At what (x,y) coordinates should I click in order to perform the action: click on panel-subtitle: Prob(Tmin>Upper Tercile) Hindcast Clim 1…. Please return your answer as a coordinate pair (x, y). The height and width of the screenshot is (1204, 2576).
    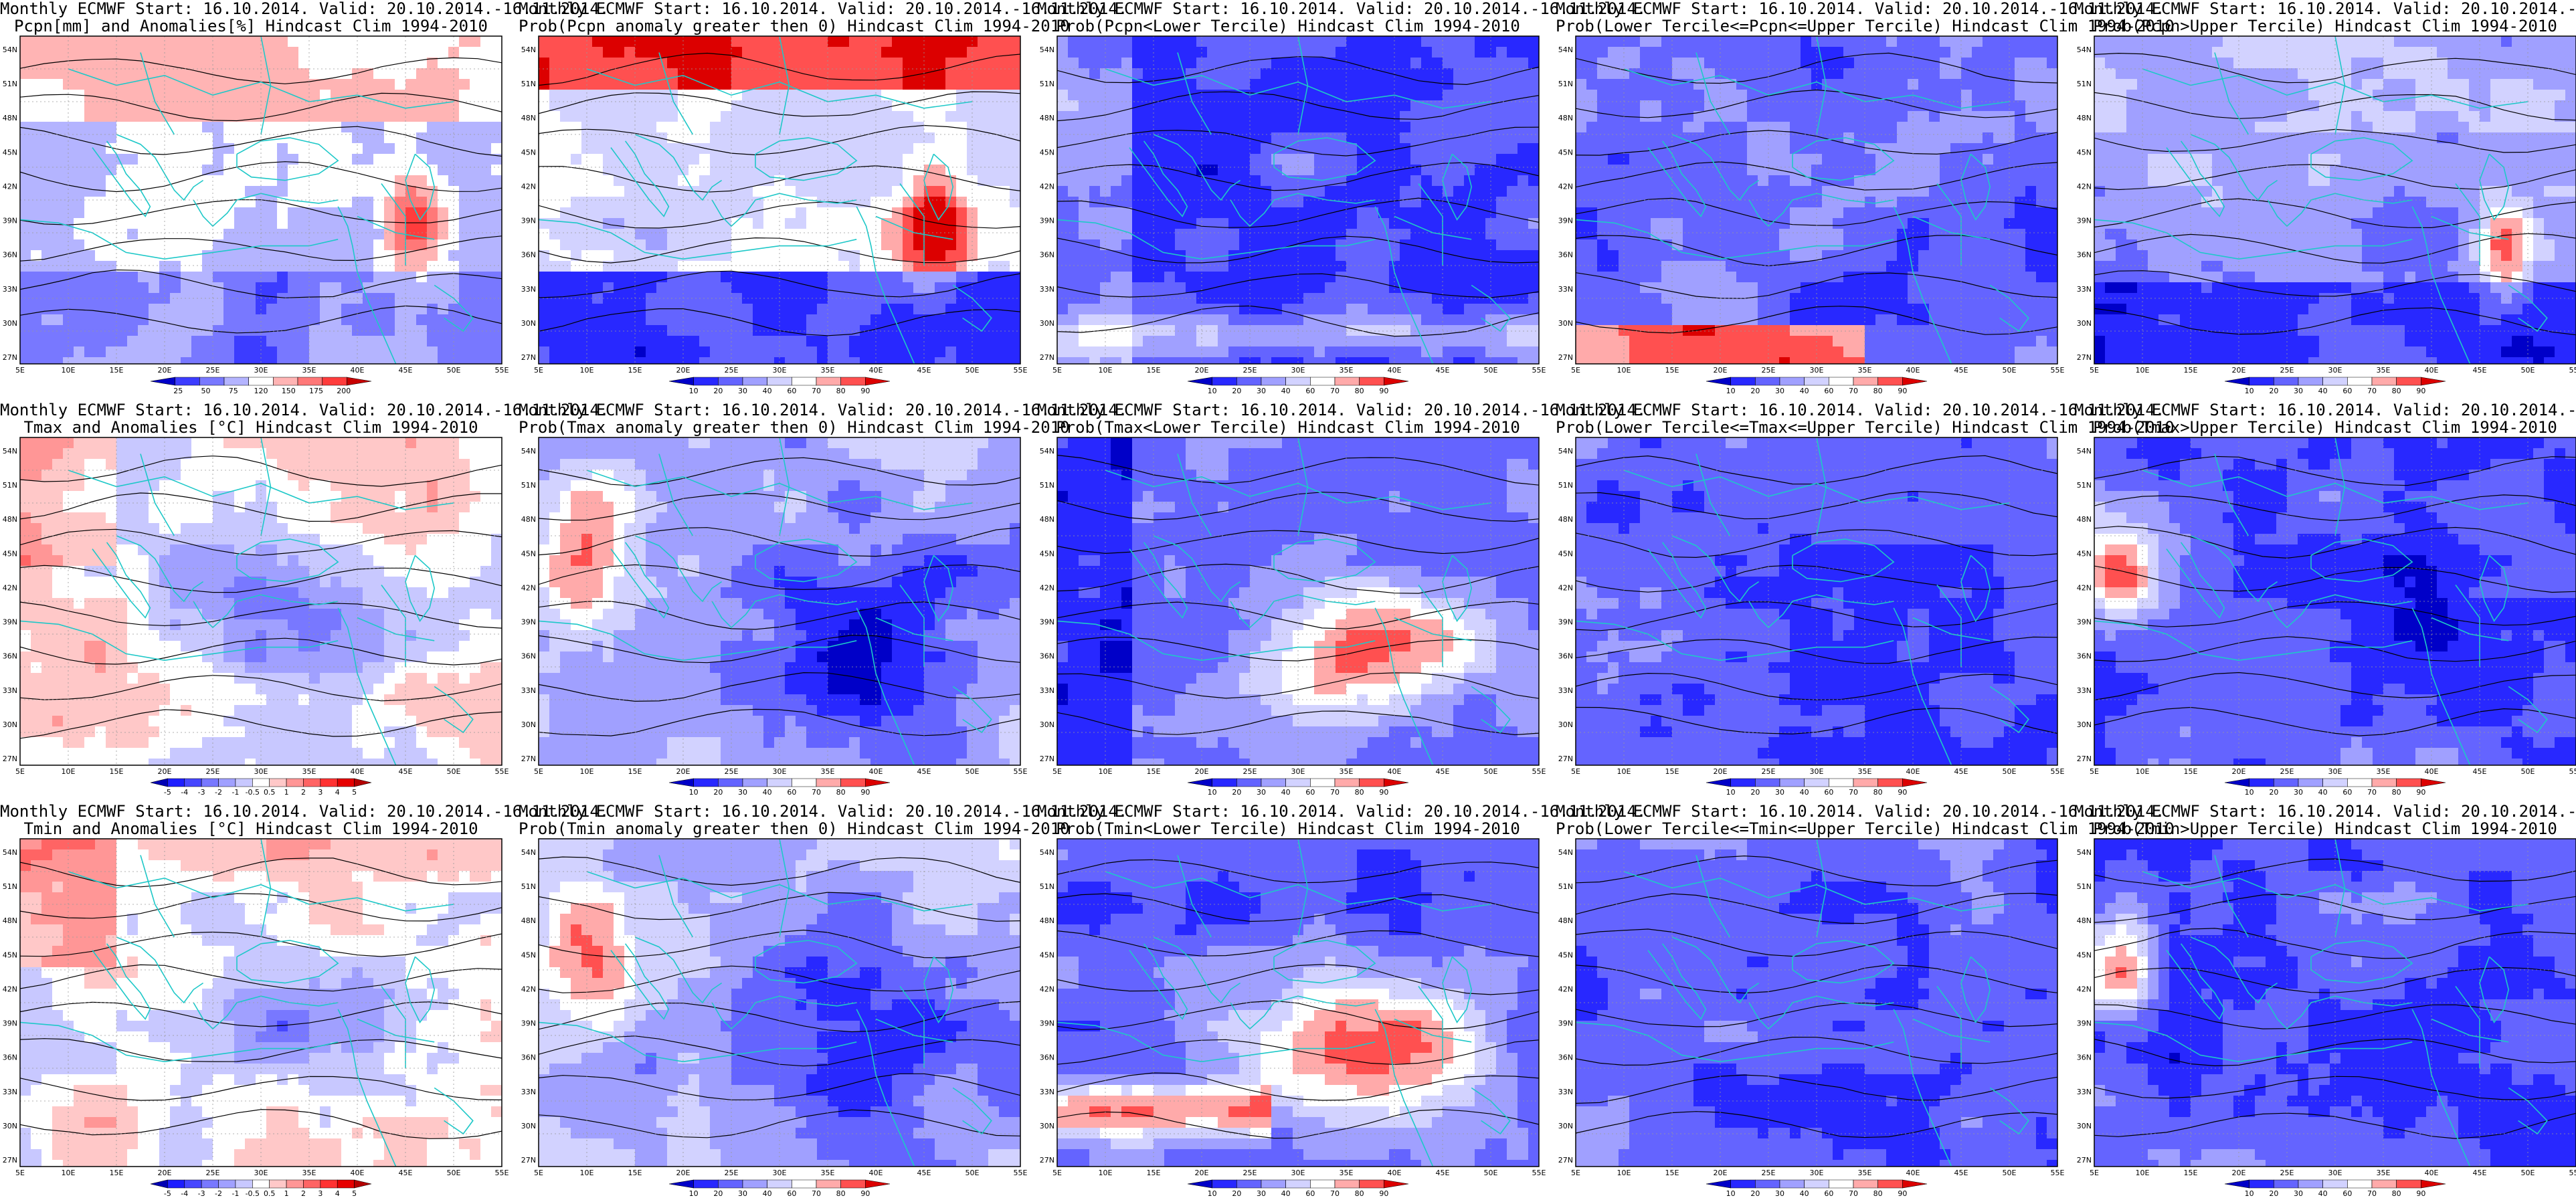
    Looking at the image, I should click on (2325, 828).